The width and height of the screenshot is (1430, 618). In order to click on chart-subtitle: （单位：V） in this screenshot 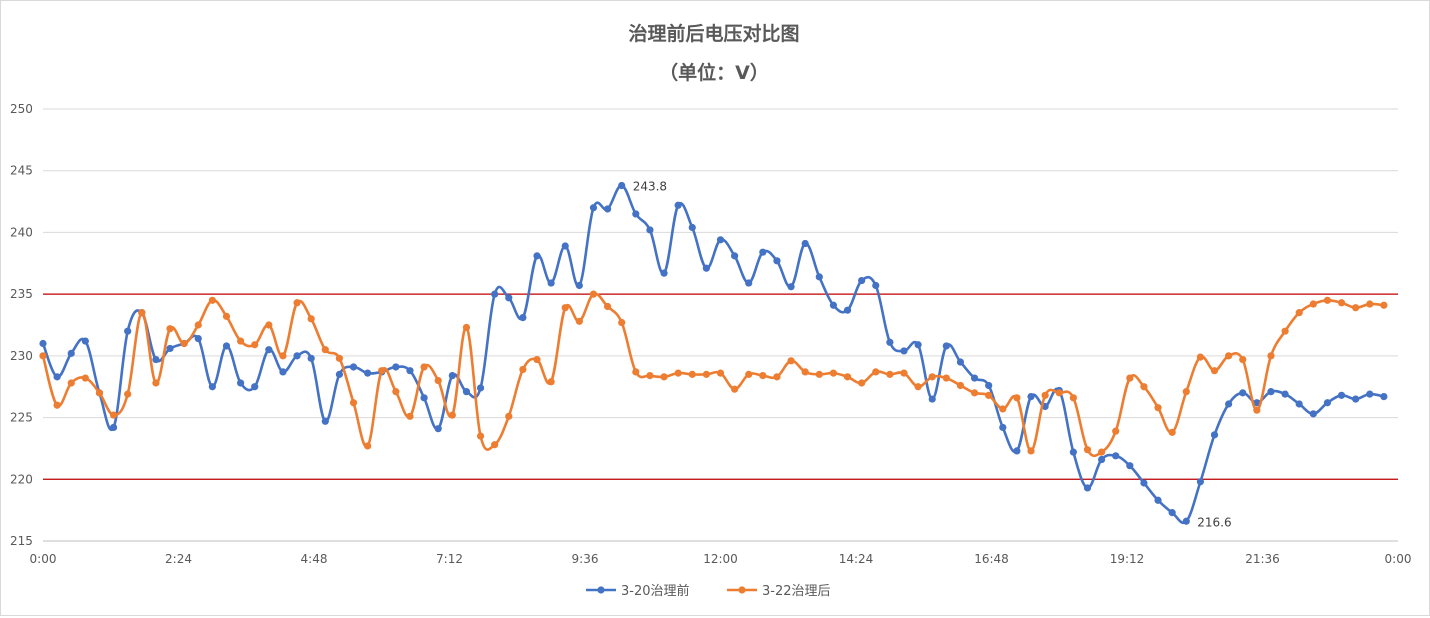, I will do `click(714, 72)`.